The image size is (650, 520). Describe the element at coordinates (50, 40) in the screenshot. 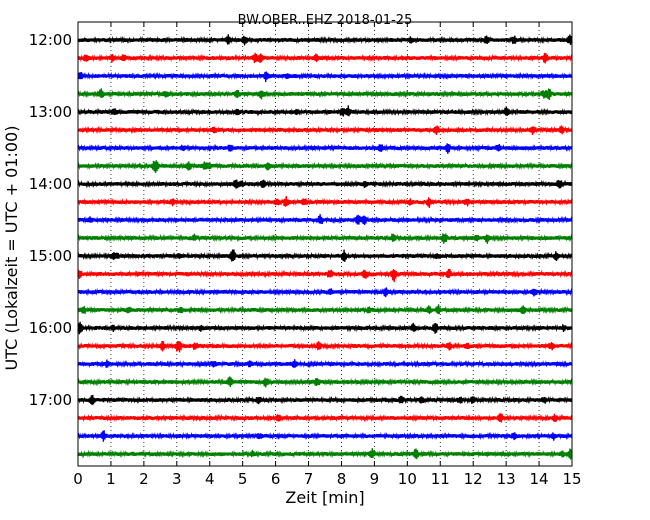

I see `y-tick-label-1200: 12:00` at that location.